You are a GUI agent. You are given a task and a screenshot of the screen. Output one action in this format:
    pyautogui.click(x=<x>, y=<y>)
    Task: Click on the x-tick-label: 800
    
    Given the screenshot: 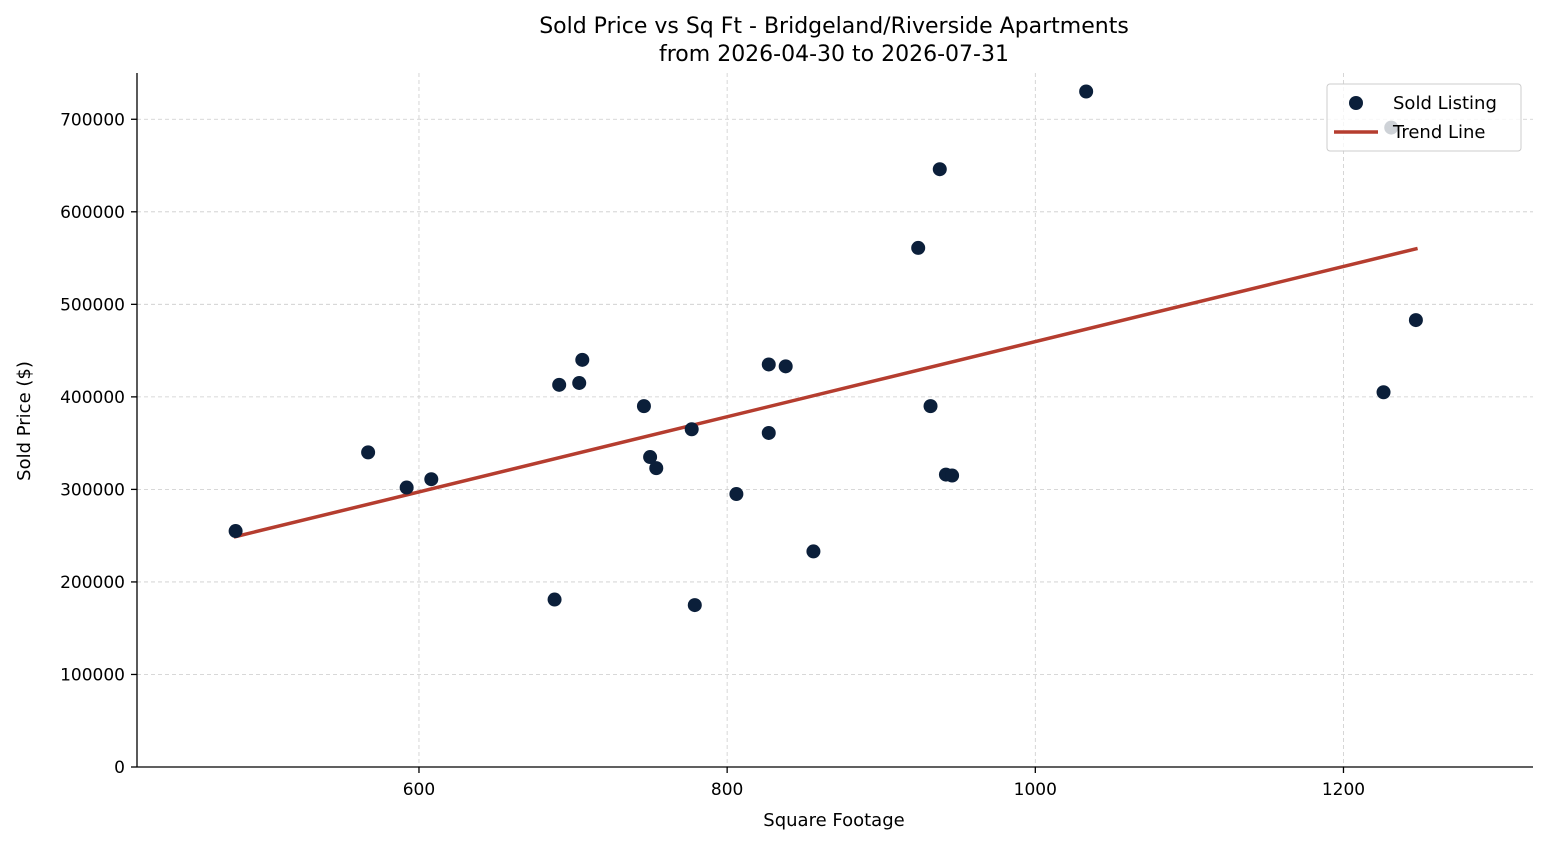 What is the action you would take?
    pyautogui.click(x=727, y=790)
    